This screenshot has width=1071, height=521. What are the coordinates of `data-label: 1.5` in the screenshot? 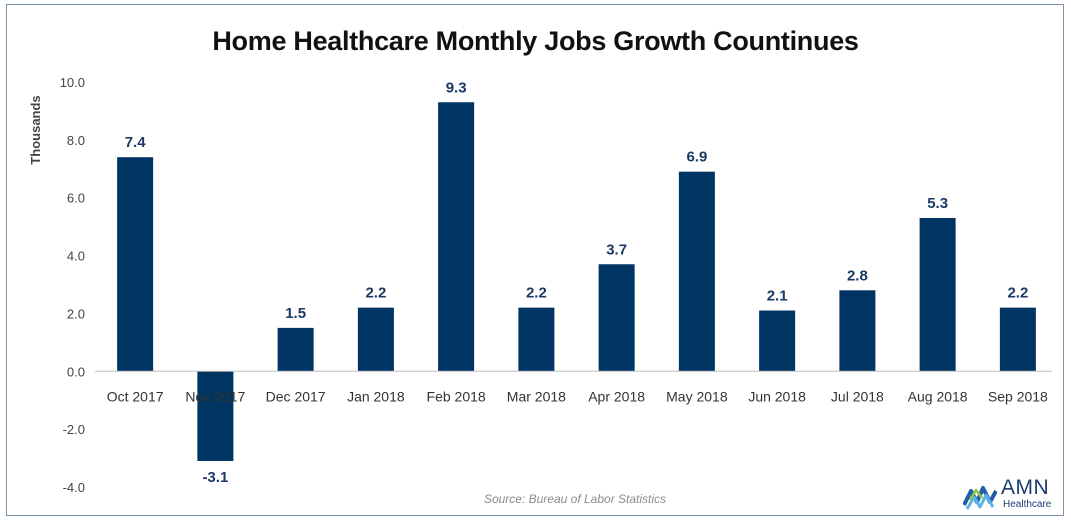 It's located at (295, 313).